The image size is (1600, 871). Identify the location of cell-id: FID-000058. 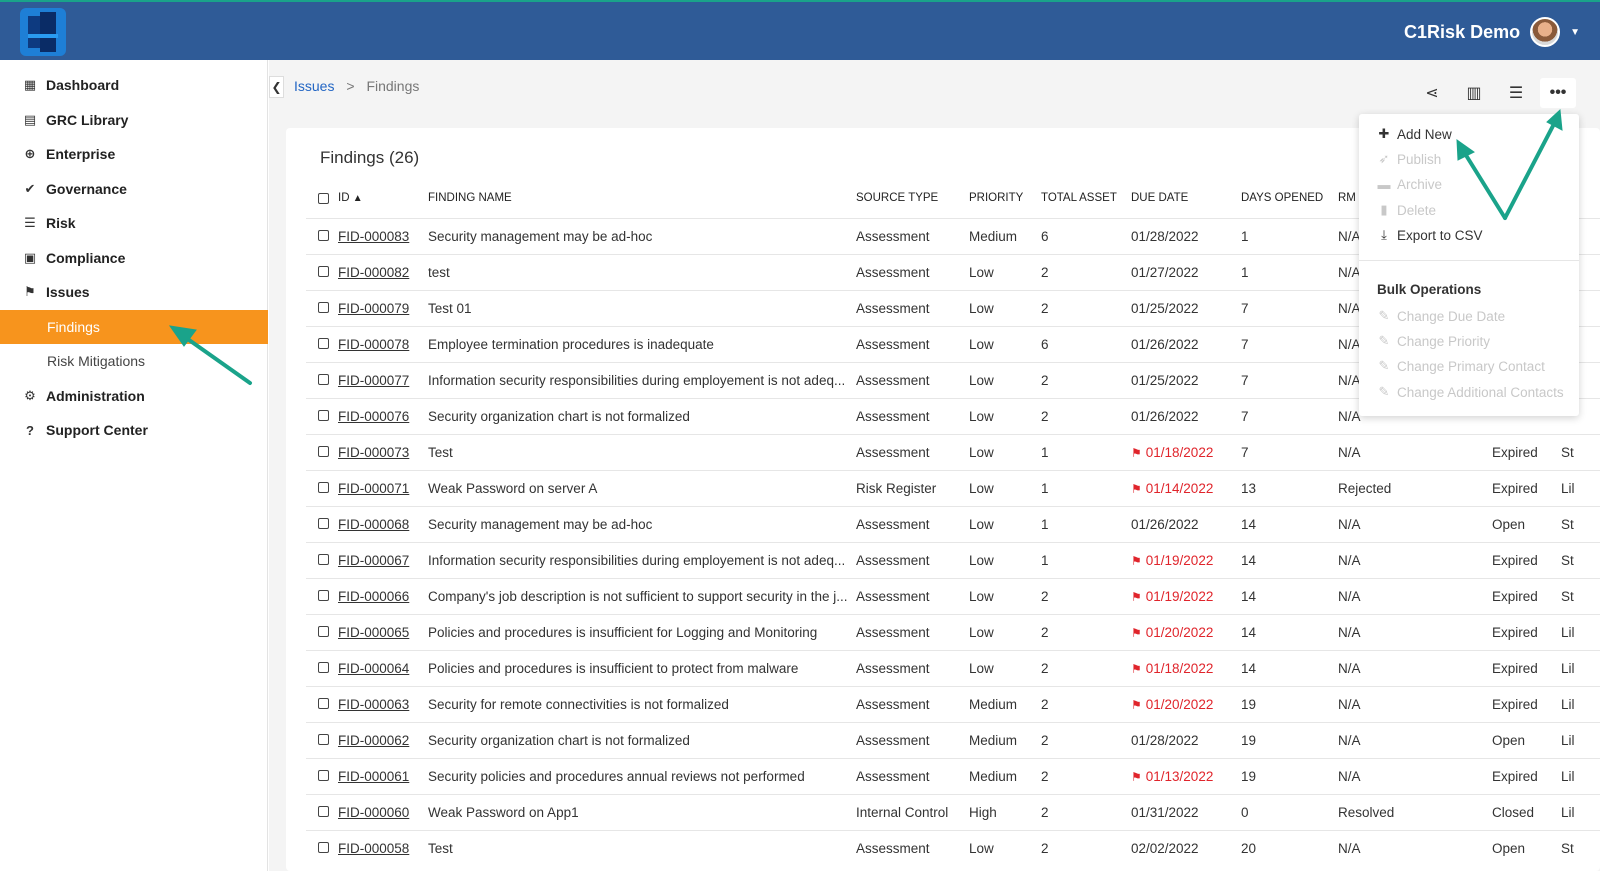
(374, 848).